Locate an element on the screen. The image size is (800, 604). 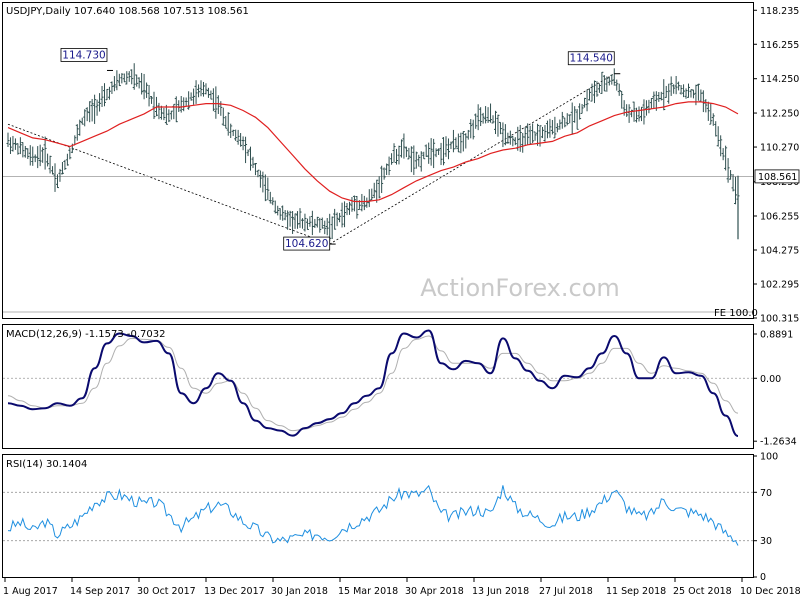
rsi-tick: 70 is located at coordinates (762, 493).